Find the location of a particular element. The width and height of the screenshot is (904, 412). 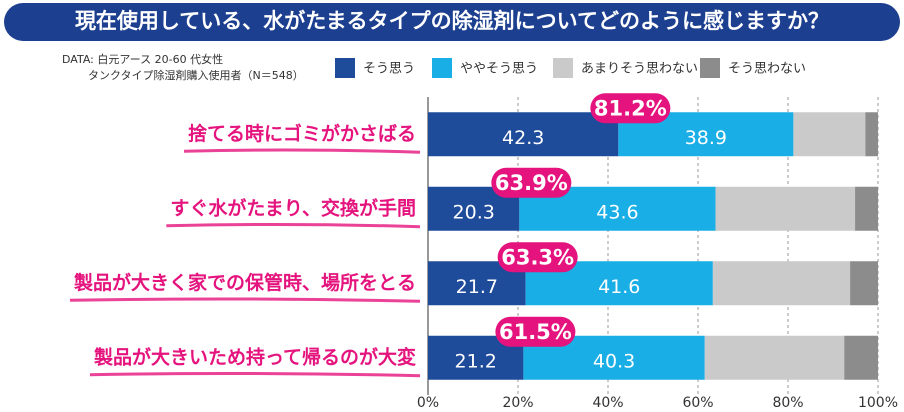

legend-label: そう思う is located at coordinates (389, 69).